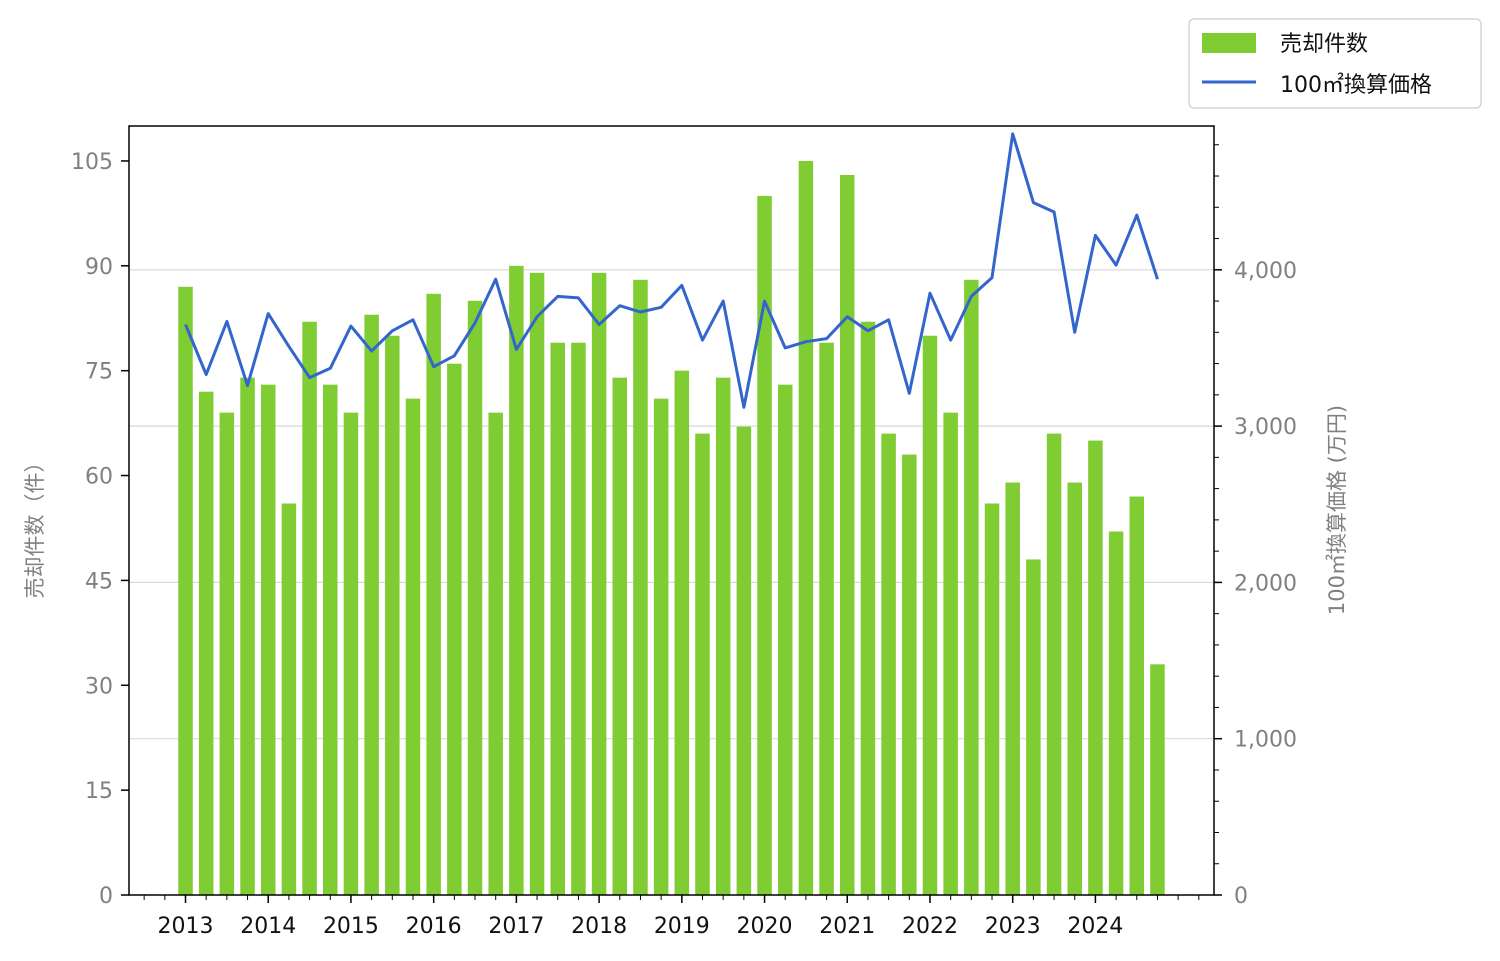 The image size is (1500, 961). Describe the element at coordinates (351, 926) in the screenshot. I see `x-tick-label: 2015` at that location.